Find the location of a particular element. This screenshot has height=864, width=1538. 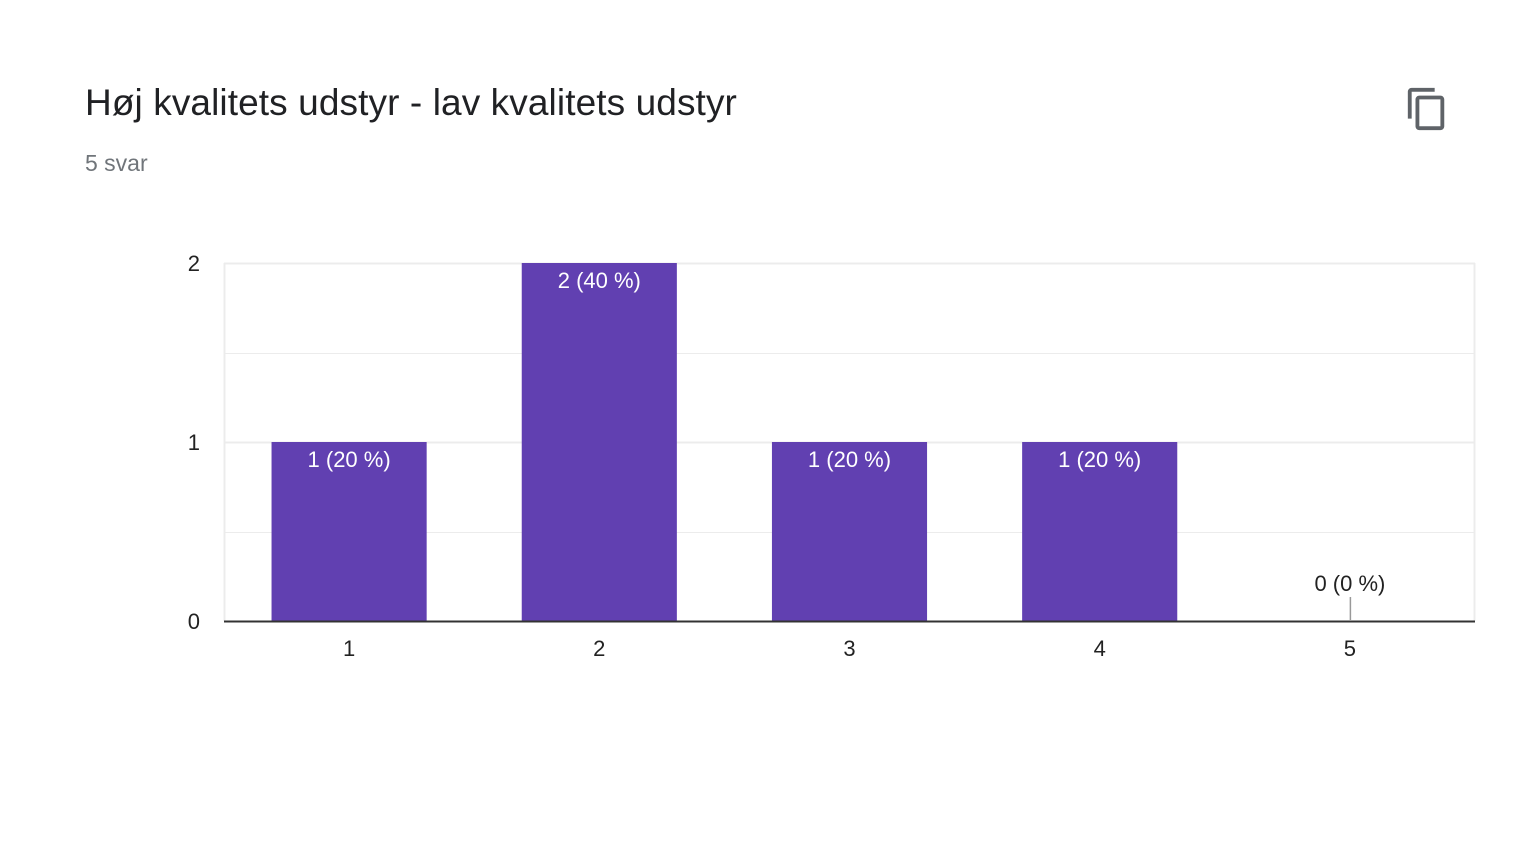

copy-chart-button is located at coordinates (1427, 109).